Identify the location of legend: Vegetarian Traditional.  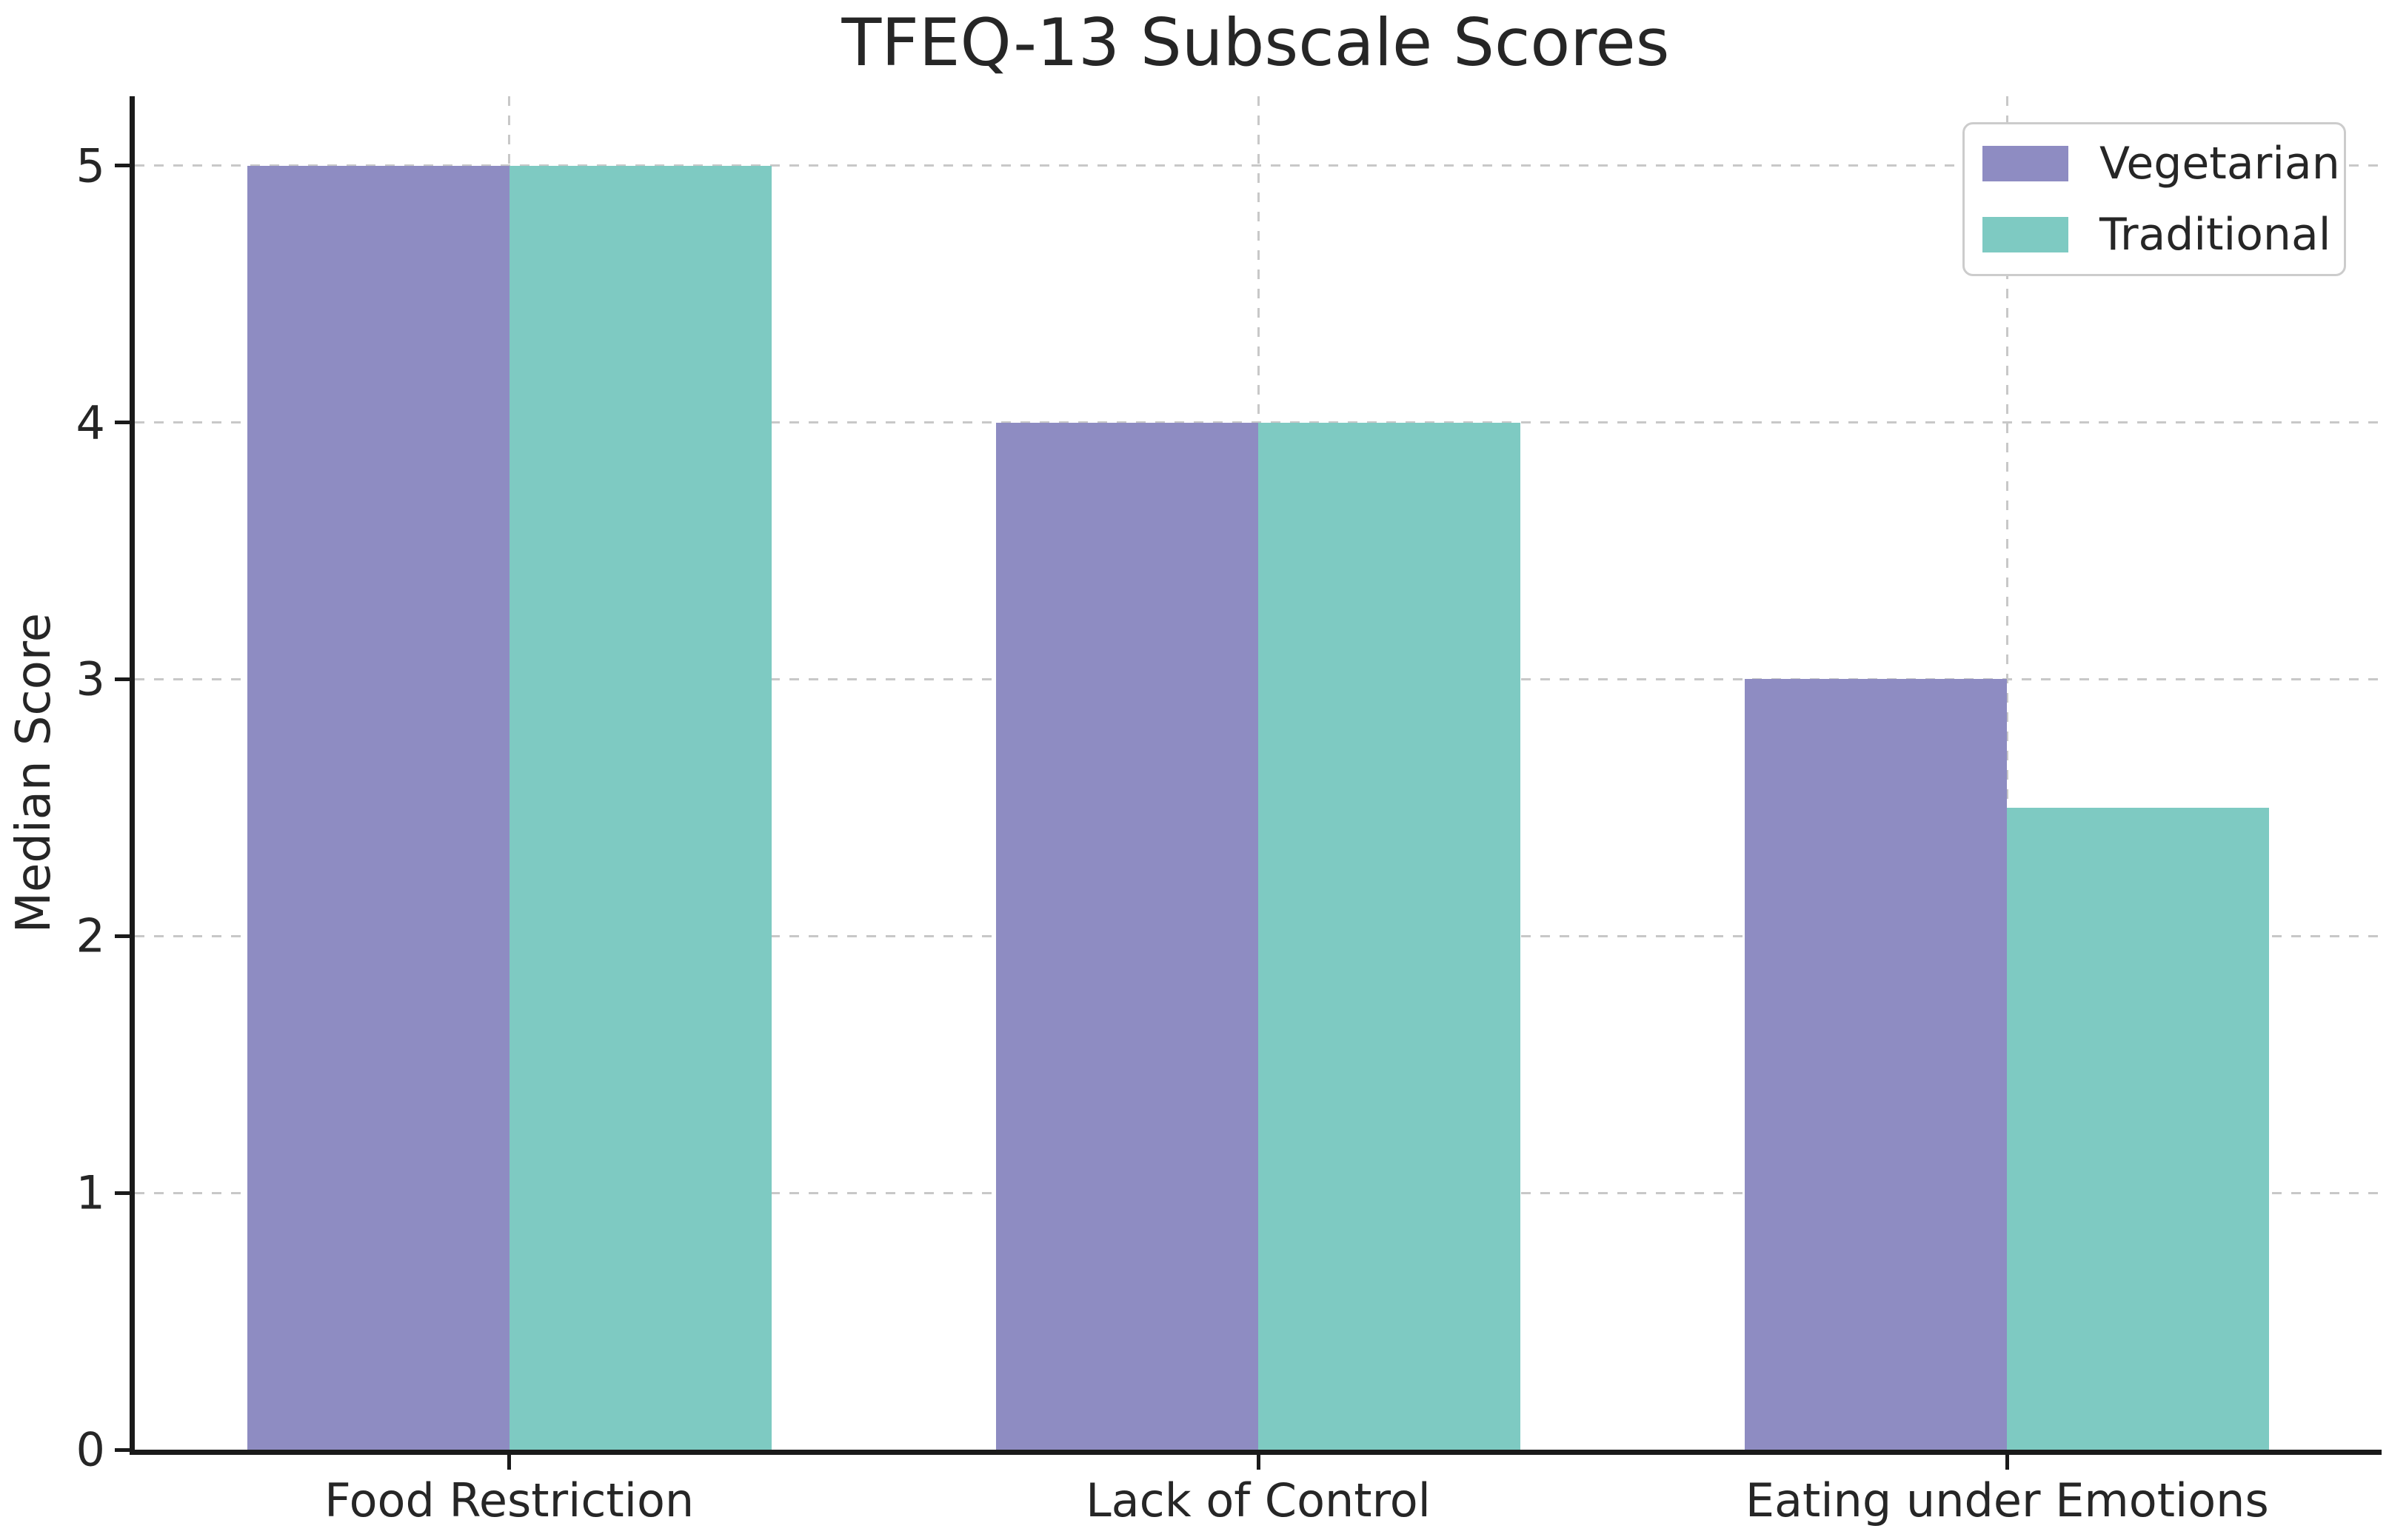
(2154, 199).